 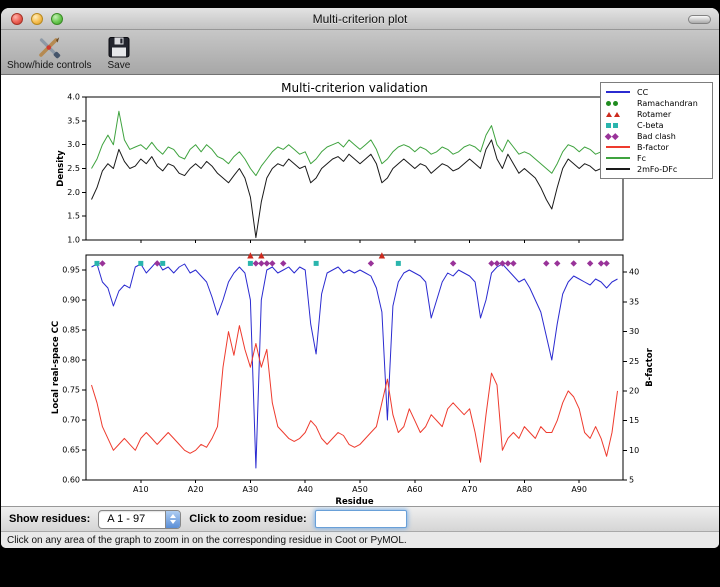 I want to click on residue-range-select: A 1 - 97, so click(x=140, y=519).